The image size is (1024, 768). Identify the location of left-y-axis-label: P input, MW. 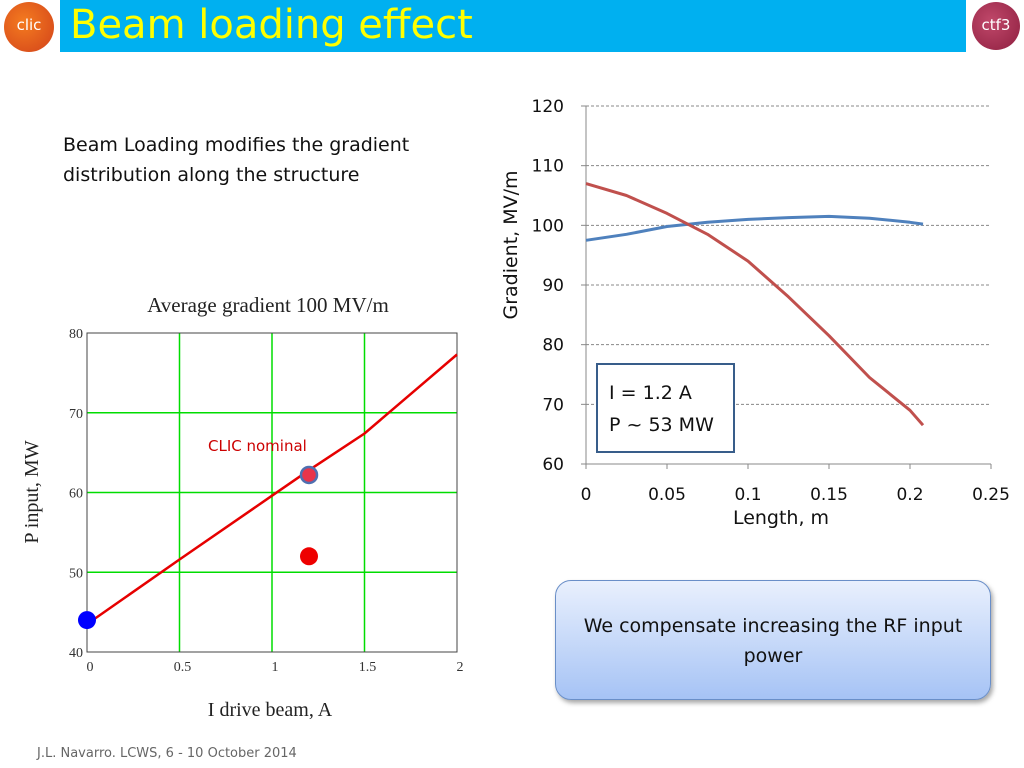
(32, 491).